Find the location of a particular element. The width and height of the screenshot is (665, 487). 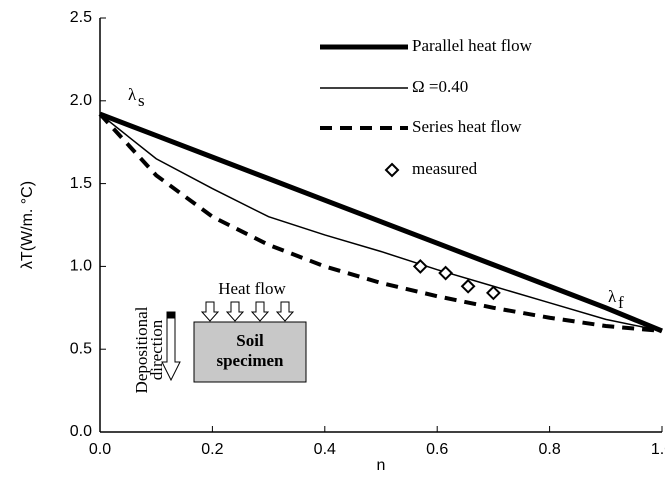

y-tick-label: 2.5 is located at coordinates (81, 17).